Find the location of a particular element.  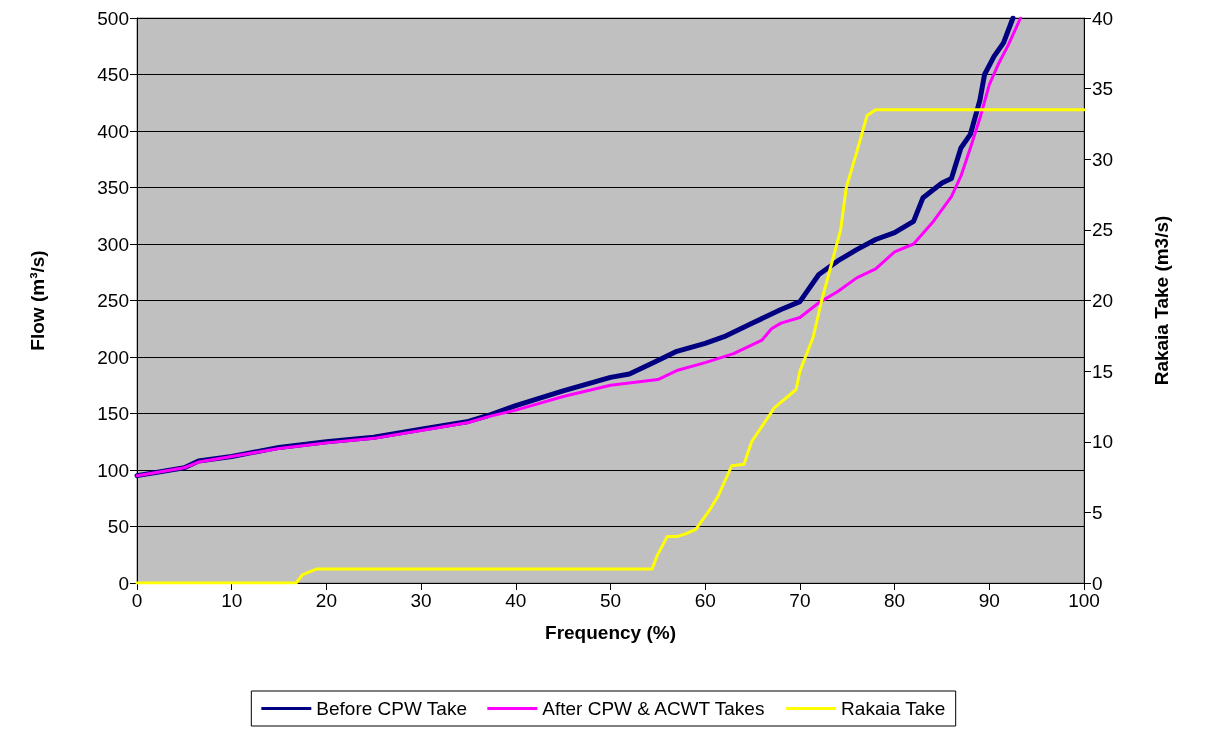

legend-label: Rakaia Take is located at coordinates (893, 708).